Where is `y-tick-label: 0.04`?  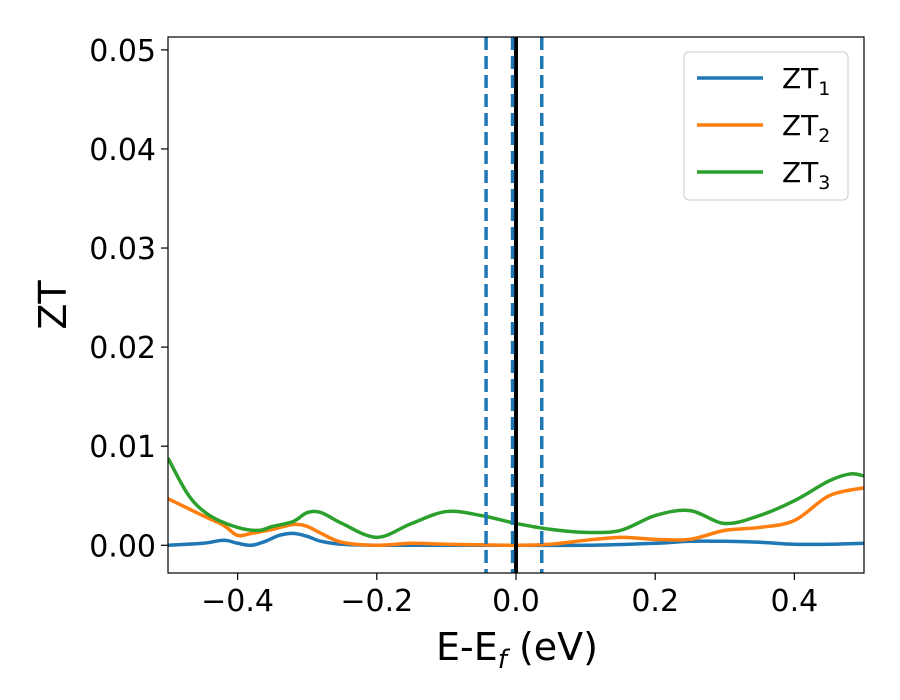 y-tick-label: 0.04 is located at coordinates (122, 150).